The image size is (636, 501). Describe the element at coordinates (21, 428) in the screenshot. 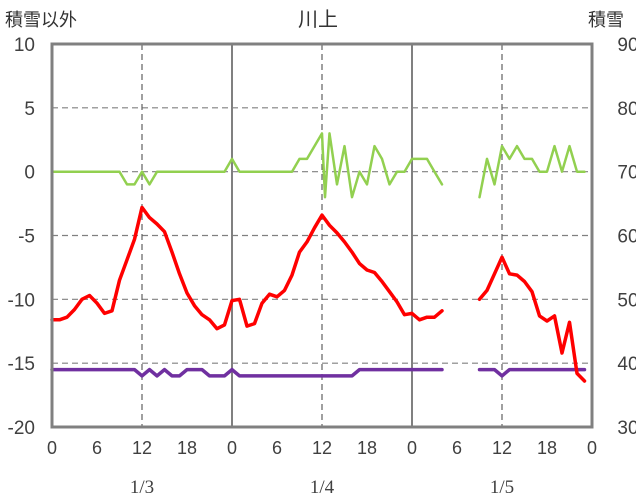

I see `left-tick-label: -20` at that location.